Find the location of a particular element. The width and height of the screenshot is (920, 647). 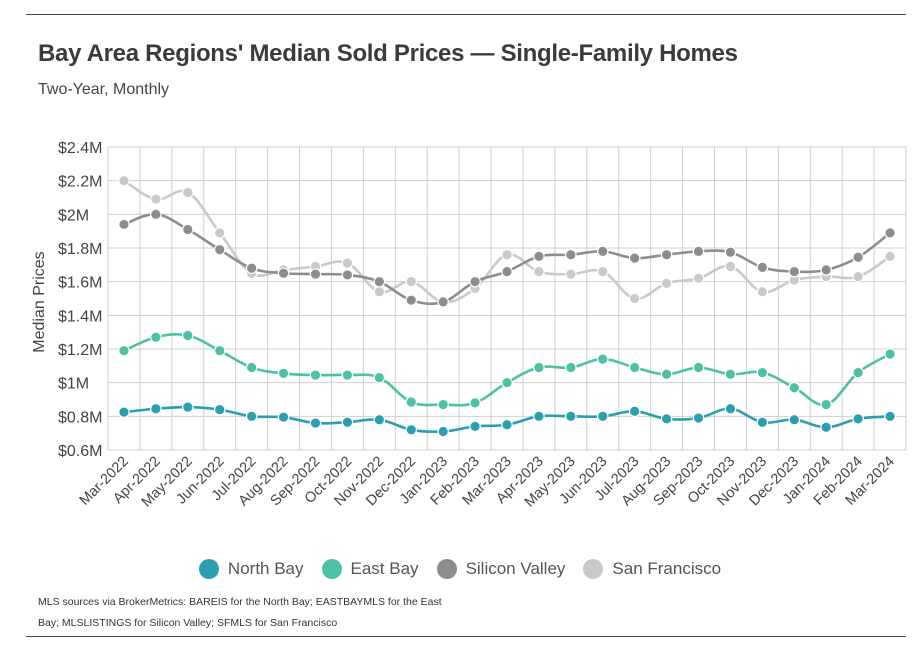

bottom-rule is located at coordinates (466, 636).